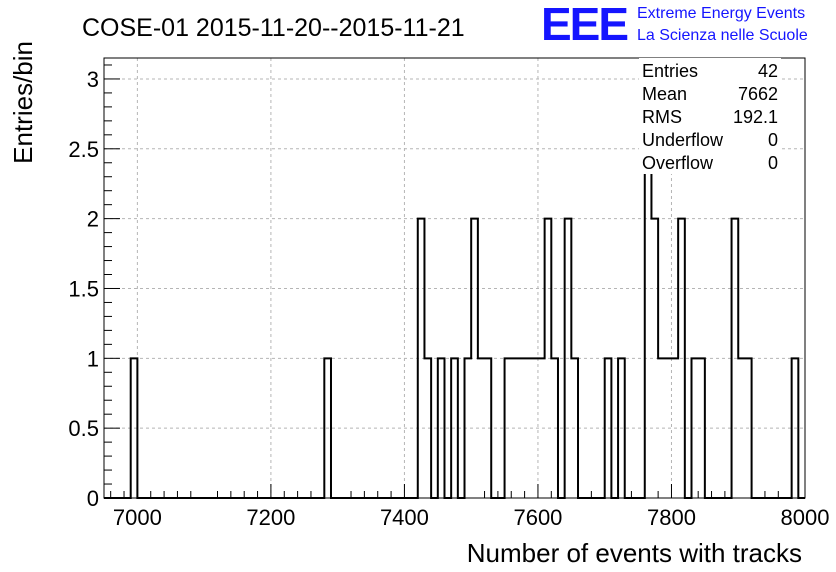 This screenshot has height=572, width=836. Describe the element at coordinates (671, 517) in the screenshot. I see `x-tick-label: 7800` at that location.